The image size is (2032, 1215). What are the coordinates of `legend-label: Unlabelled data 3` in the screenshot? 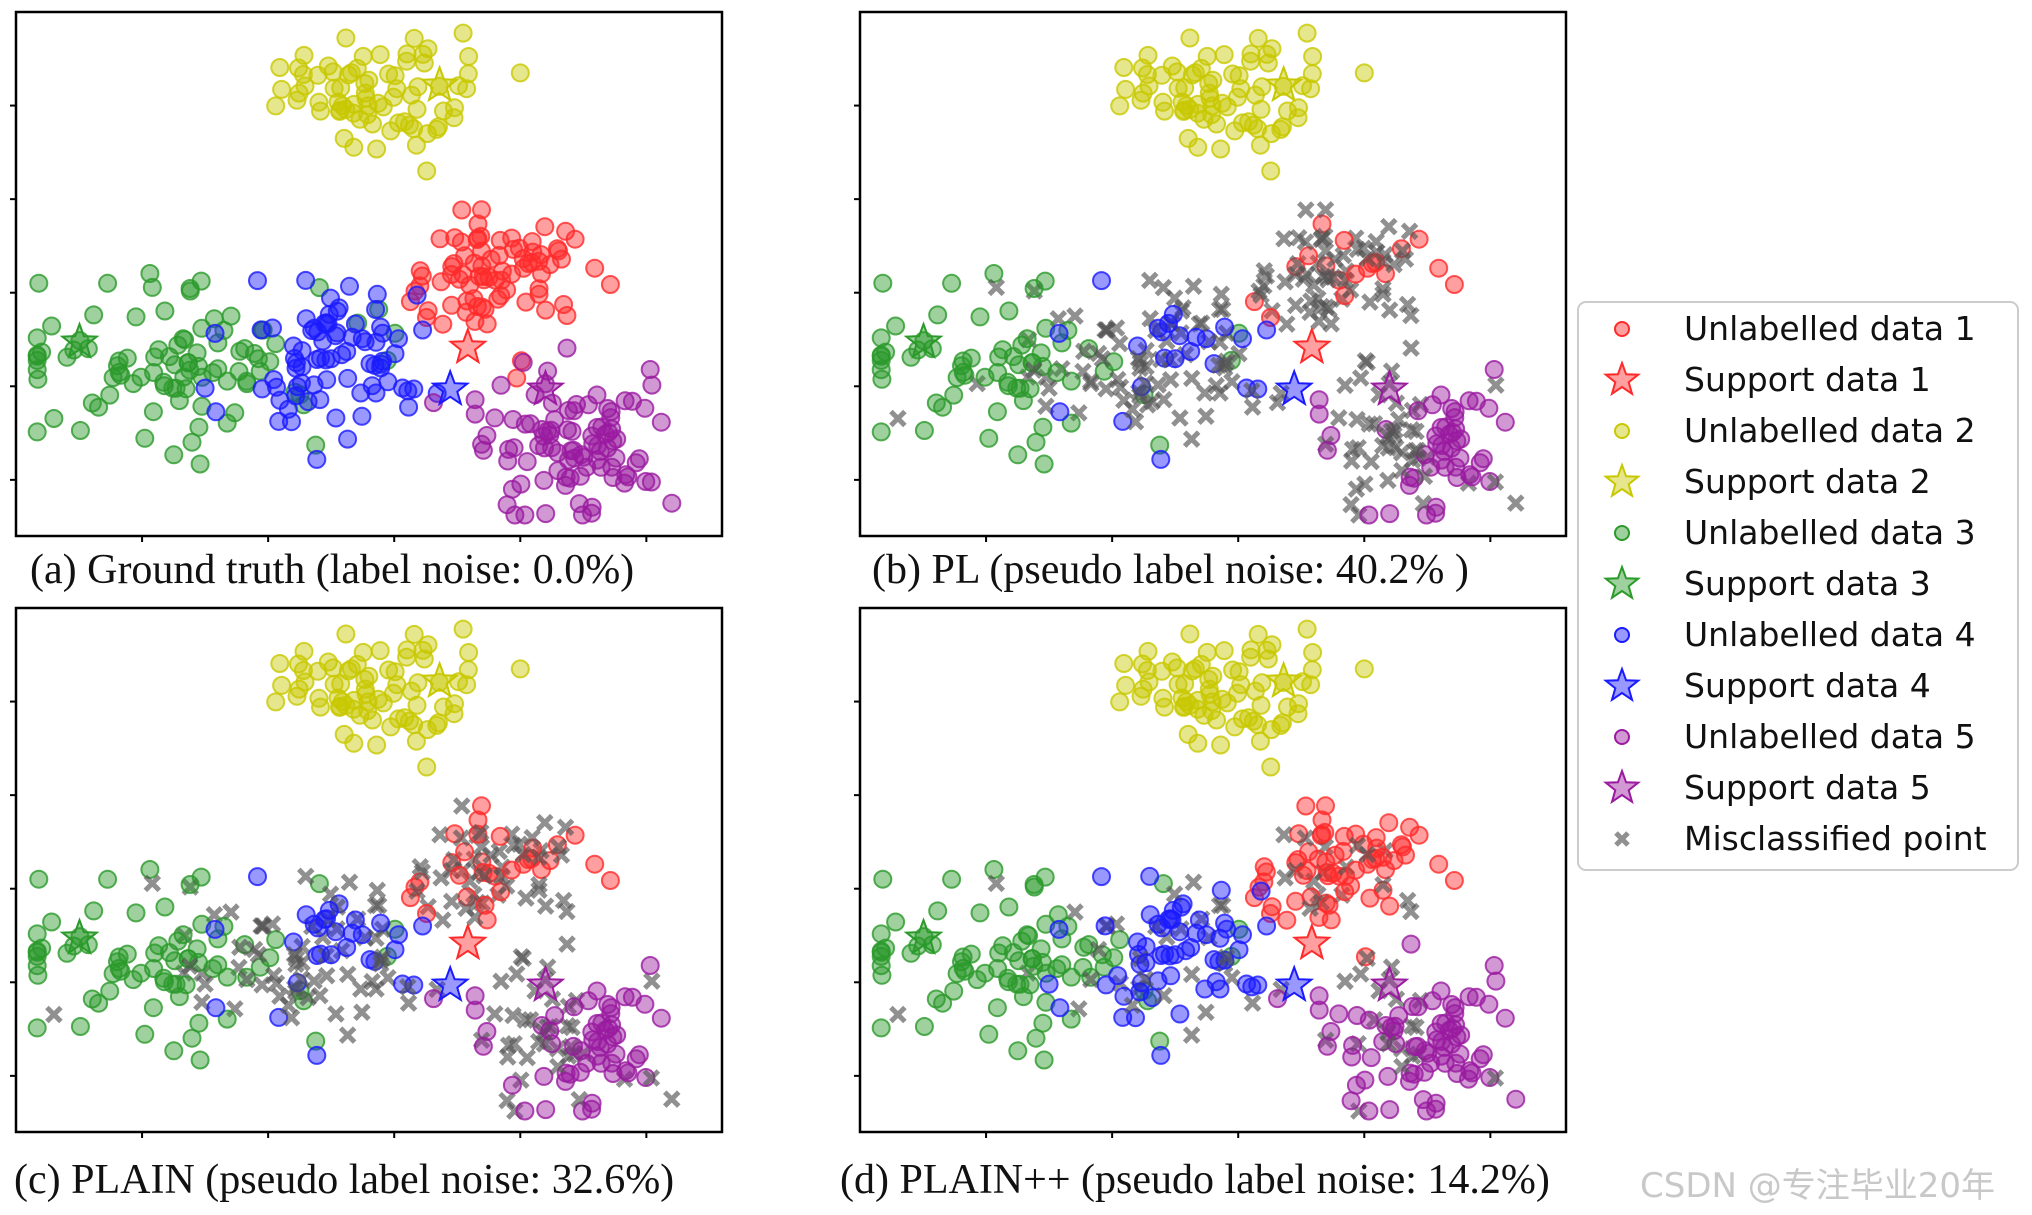 It's located at (1830, 532).